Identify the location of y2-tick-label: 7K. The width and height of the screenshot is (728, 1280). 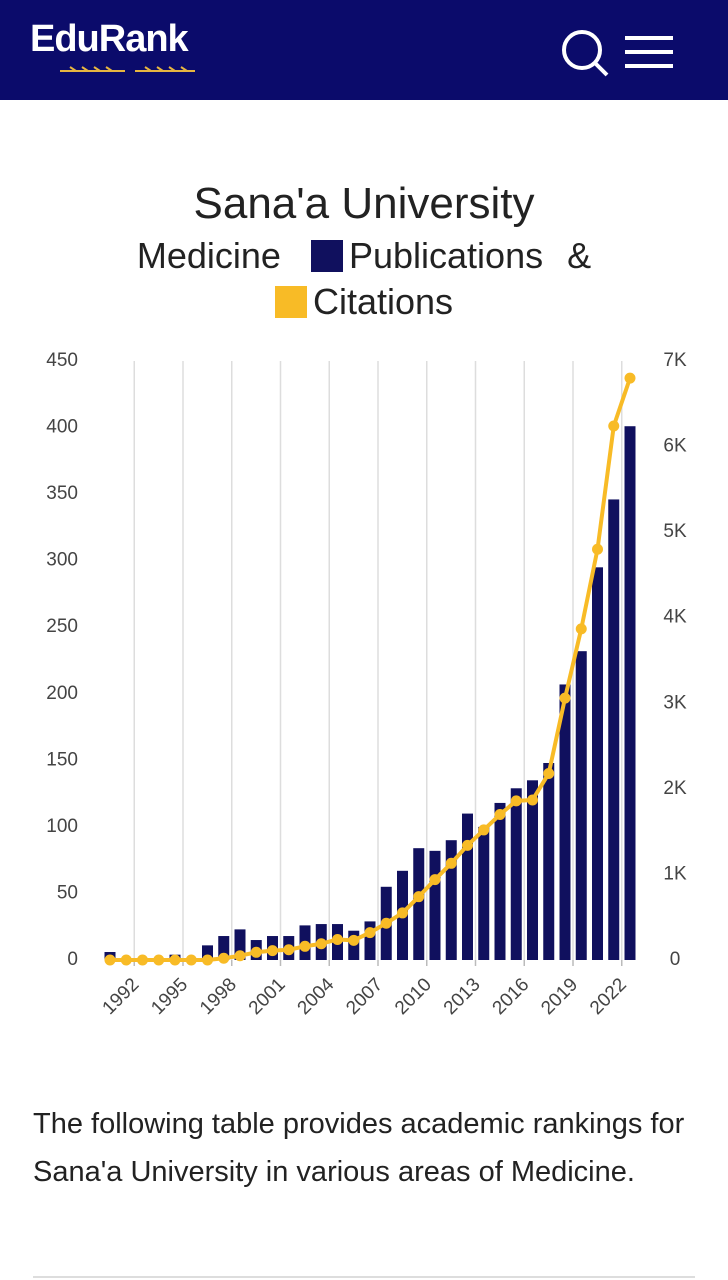
(675, 360).